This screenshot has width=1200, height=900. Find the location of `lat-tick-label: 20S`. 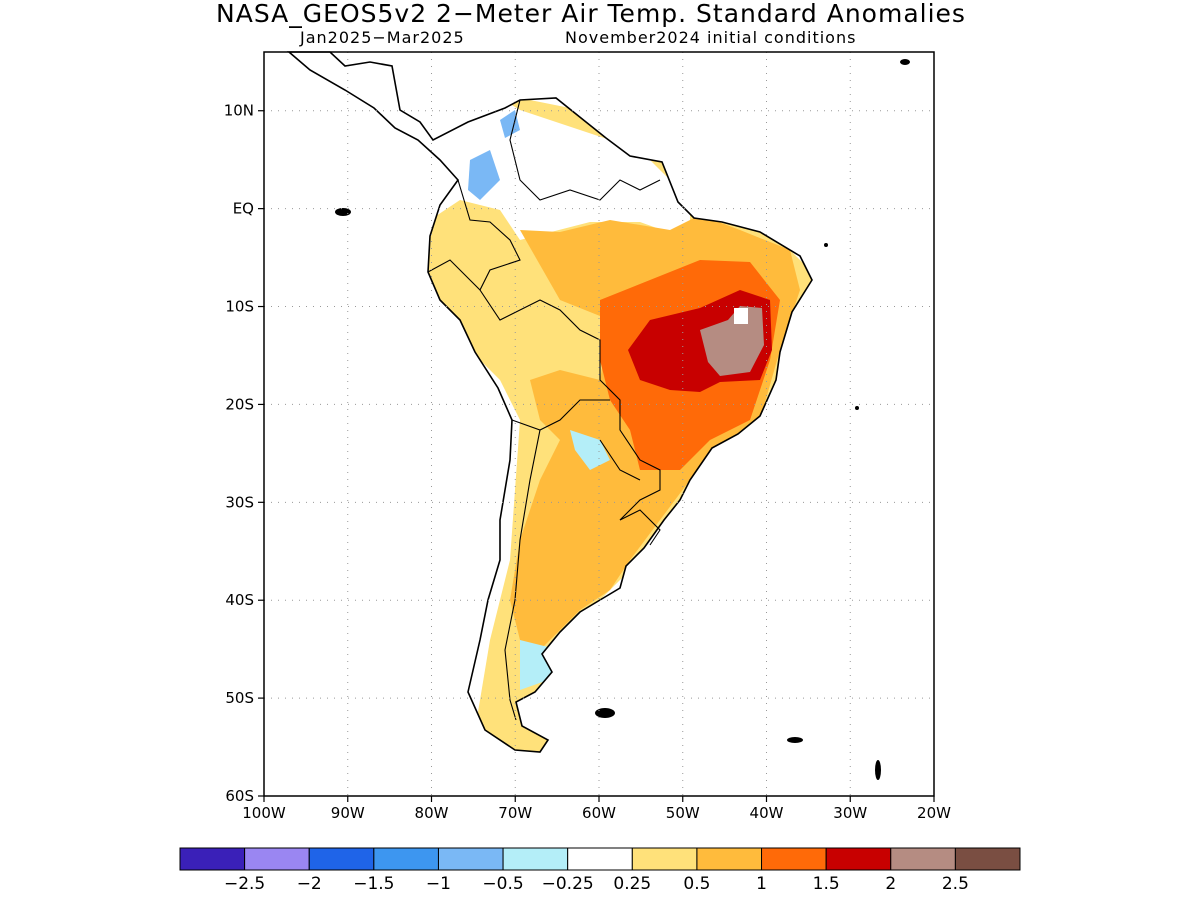

lat-tick-label: 20S is located at coordinates (239, 404).